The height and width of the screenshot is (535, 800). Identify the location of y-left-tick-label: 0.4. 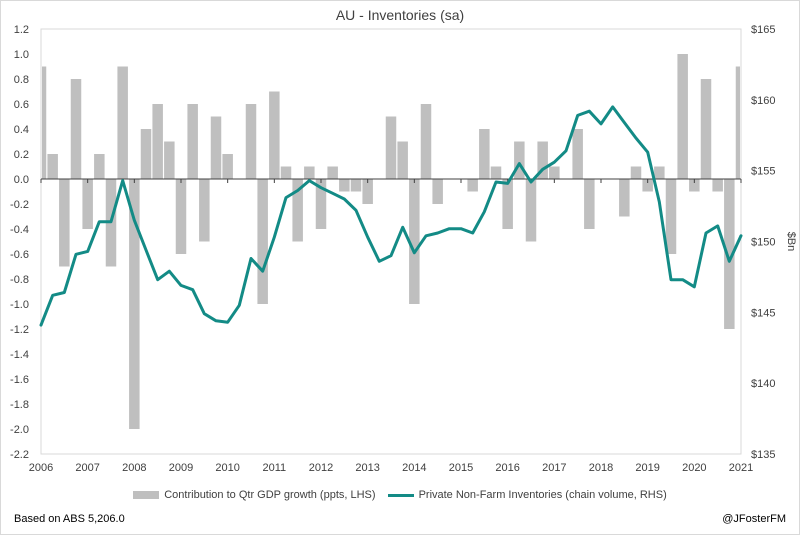
(21, 130).